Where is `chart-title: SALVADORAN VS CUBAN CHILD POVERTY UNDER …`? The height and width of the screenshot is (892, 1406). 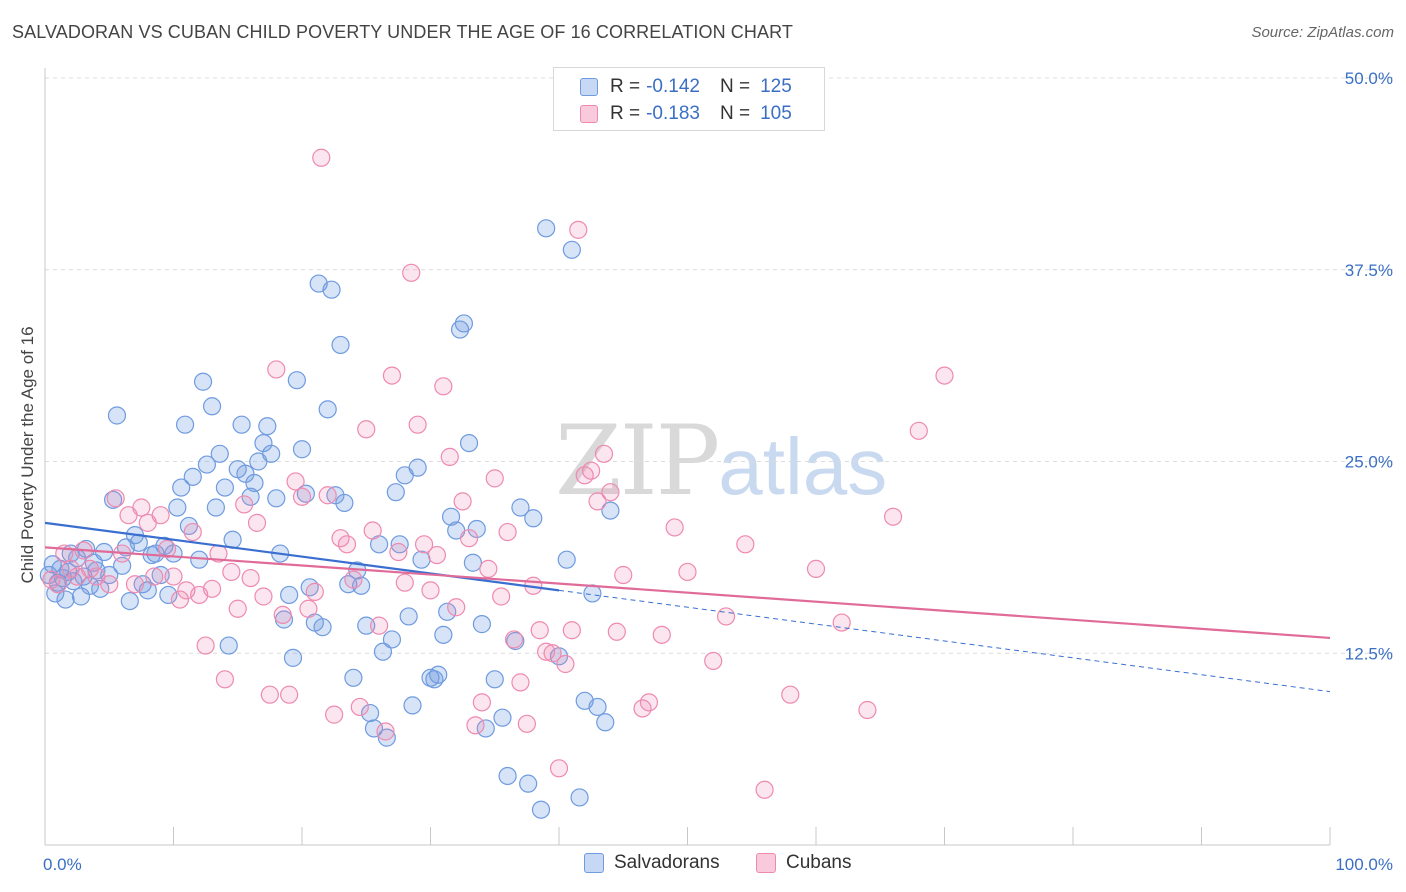
chart-title: SALVADORAN VS CUBAN CHILD POVERTY UNDER … is located at coordinates (402, 32).